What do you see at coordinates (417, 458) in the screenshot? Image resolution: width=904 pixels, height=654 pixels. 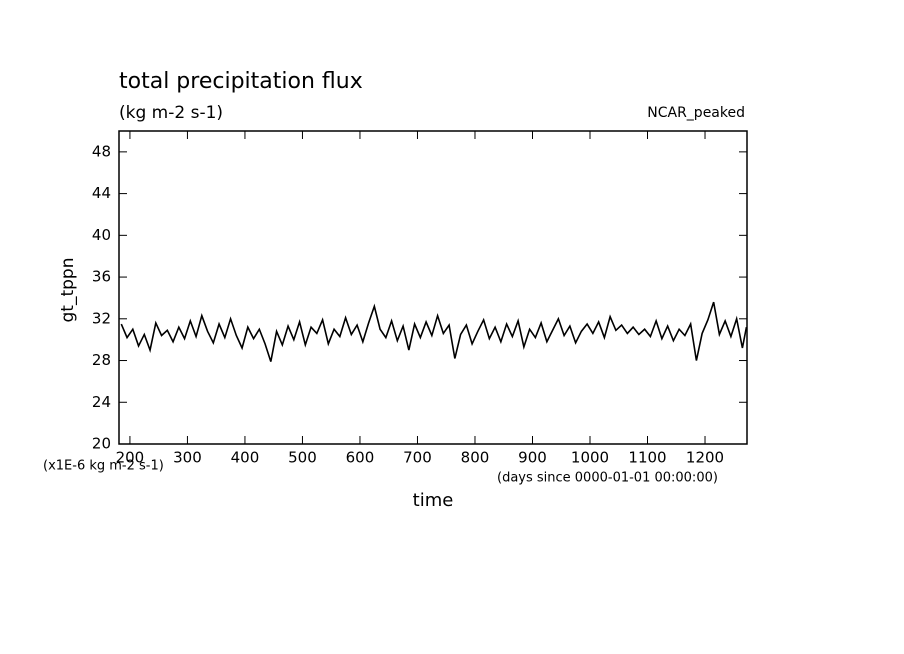 I see `x-tick-label: 700` at bounding box center [417, 458].